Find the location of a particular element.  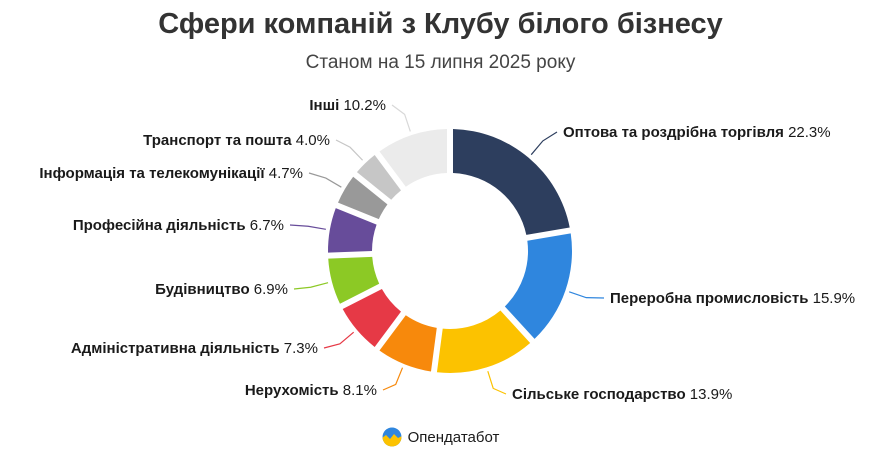

slice-label: Будівництво 6.9% is located at coordinates (221, 289).